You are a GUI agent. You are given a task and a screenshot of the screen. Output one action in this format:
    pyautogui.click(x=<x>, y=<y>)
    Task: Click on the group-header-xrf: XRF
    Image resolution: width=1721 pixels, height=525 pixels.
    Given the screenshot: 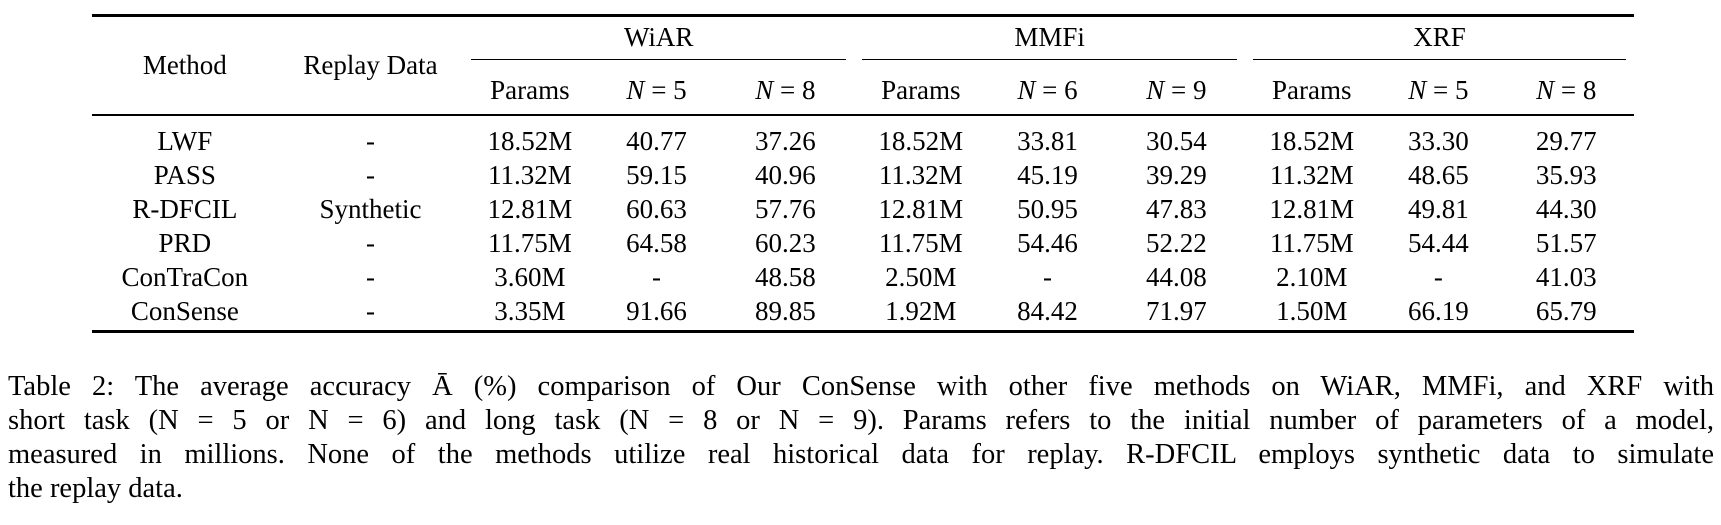 What is the action you would take?
    pyautogui.click(x=1439, y=40)
    